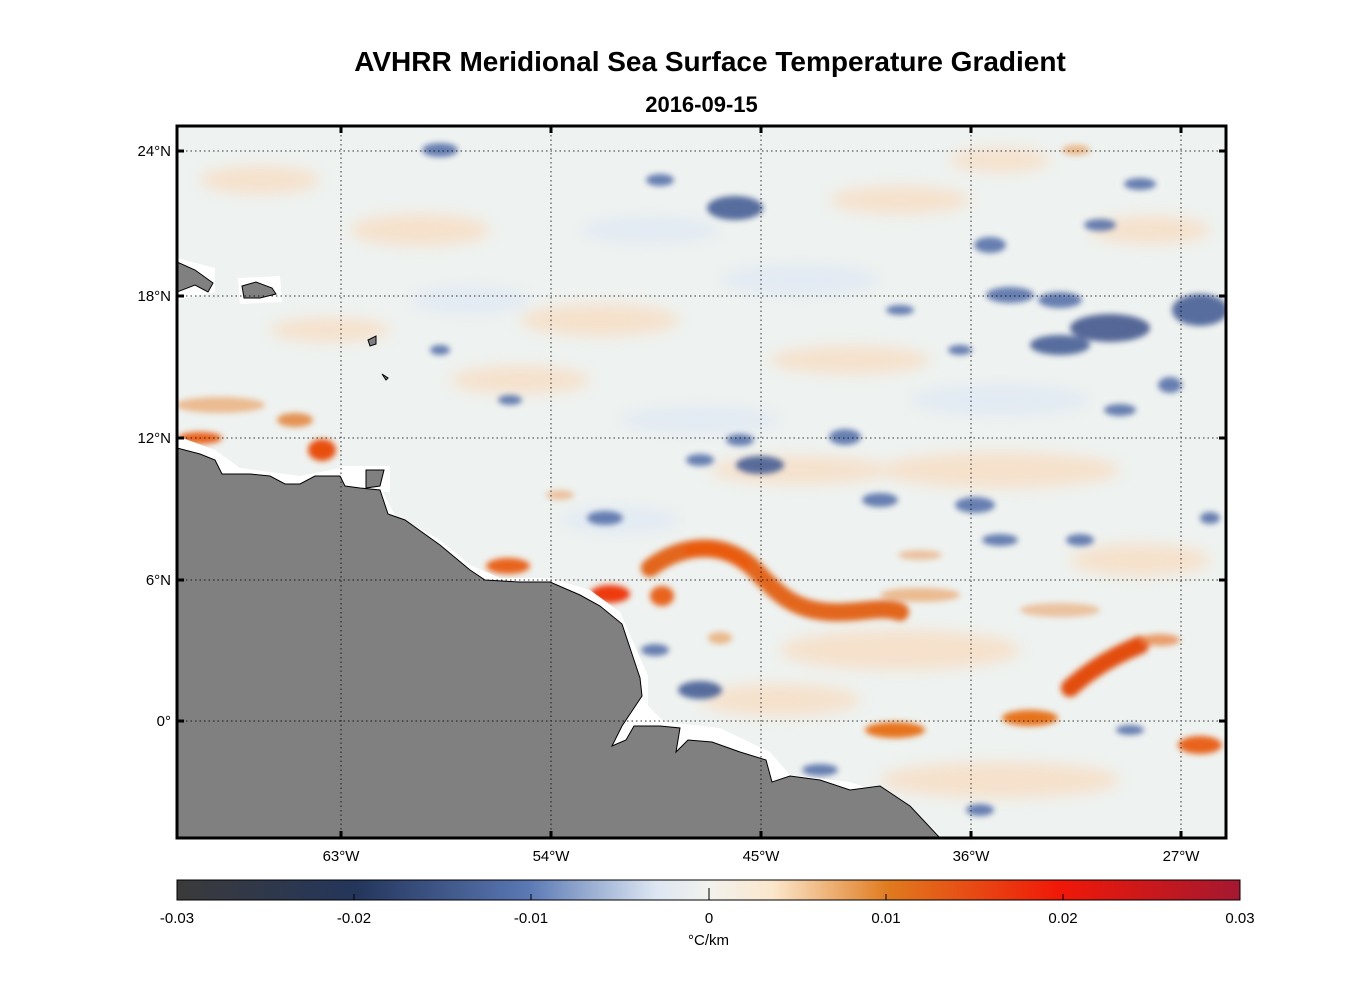 The height and width of the screenshot is (1000, 1356). Describe the element at coordinates (972, 856) in the screenshot. I see `lon-label-36w: 36°W` at that location.